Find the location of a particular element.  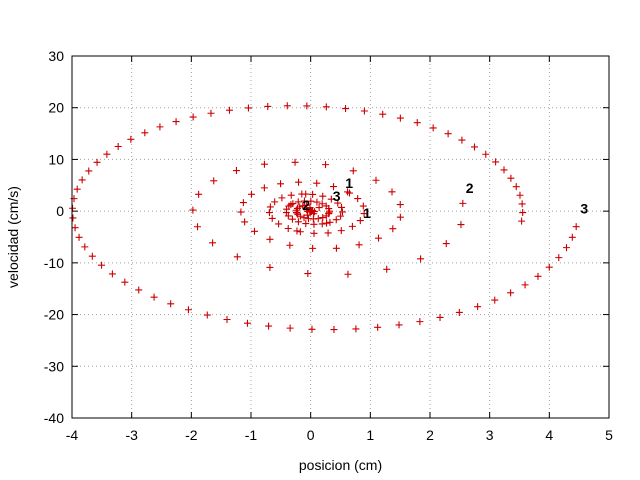

x-tick-label: 1 is located at coordinates (370, 435).